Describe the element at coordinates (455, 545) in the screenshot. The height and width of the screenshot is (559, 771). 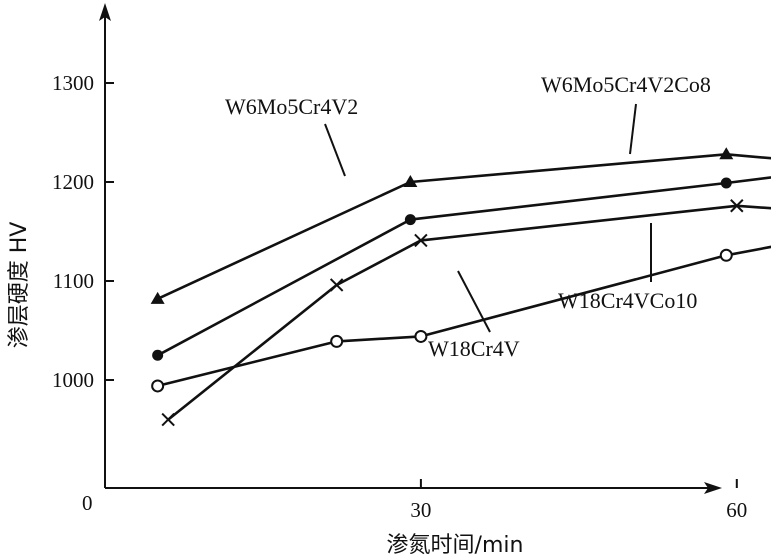
I see `x-axis-title: 渗氮时间/min` at that location.